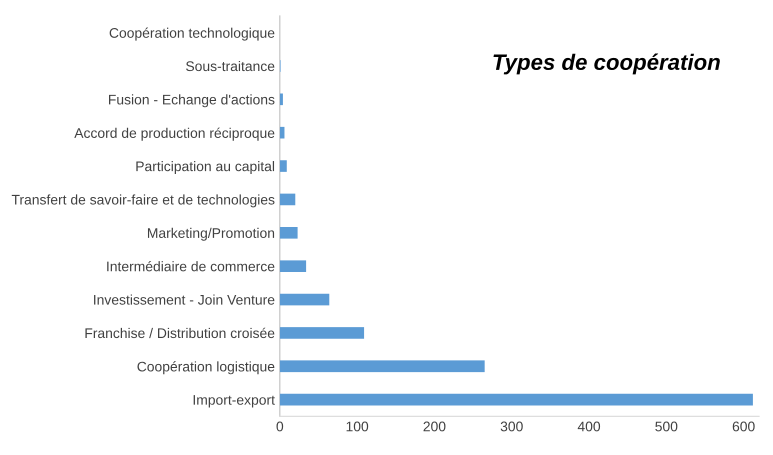 This screenshot has width=773, height=455. What do you see at coordinates (511, 427) in the screenshot?
I see `x-tick-label: 300` at bounding box center [511, 427].